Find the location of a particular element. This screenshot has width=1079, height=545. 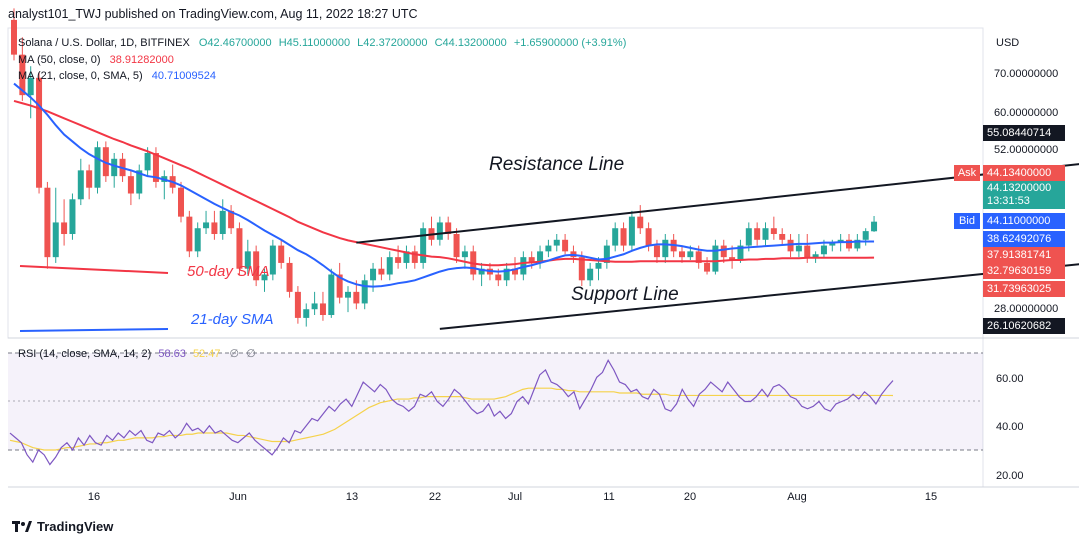

time-tick: Aug is located at coordinates (797, 497).